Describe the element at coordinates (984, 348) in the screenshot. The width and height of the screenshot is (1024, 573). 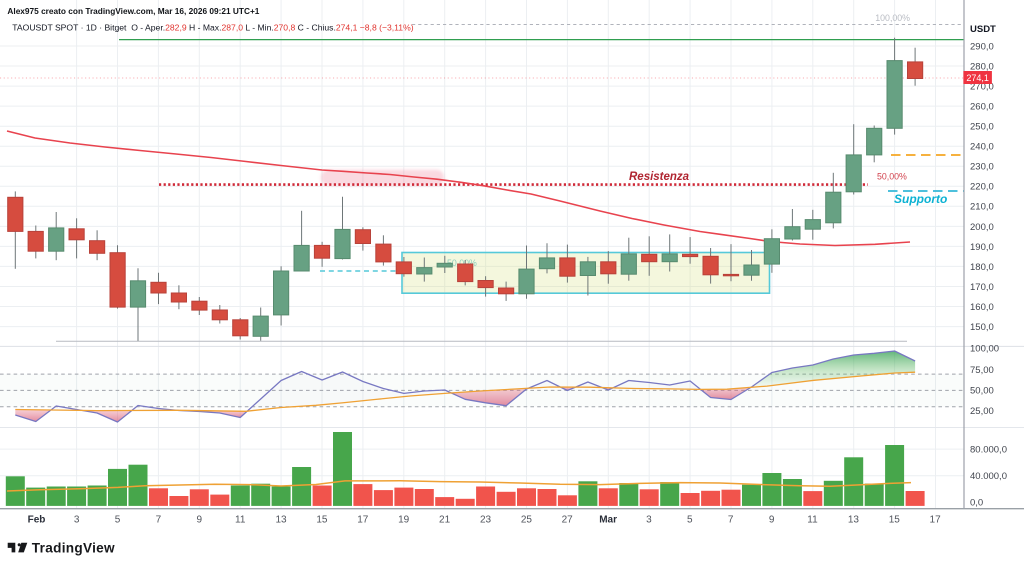
I see `svg-text: 100,00` at that location.